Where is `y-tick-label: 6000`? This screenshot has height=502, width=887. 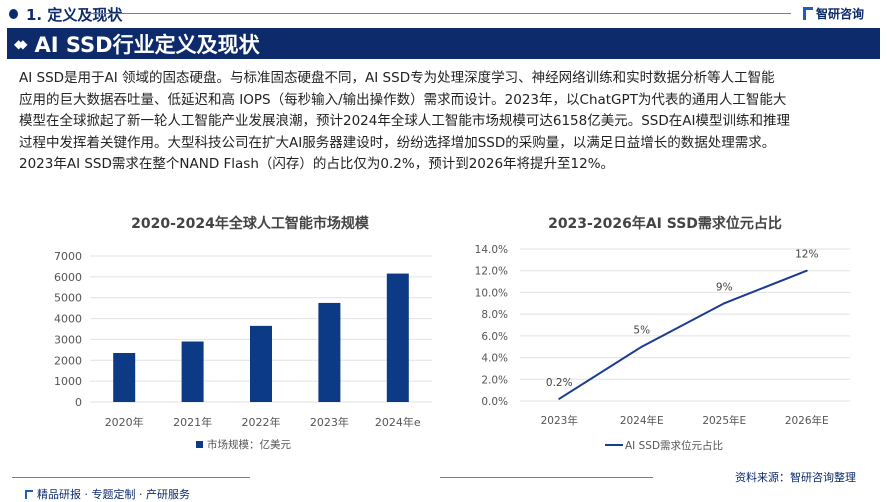
y-tick-label: 6000 is located at coordinates (68, 277).